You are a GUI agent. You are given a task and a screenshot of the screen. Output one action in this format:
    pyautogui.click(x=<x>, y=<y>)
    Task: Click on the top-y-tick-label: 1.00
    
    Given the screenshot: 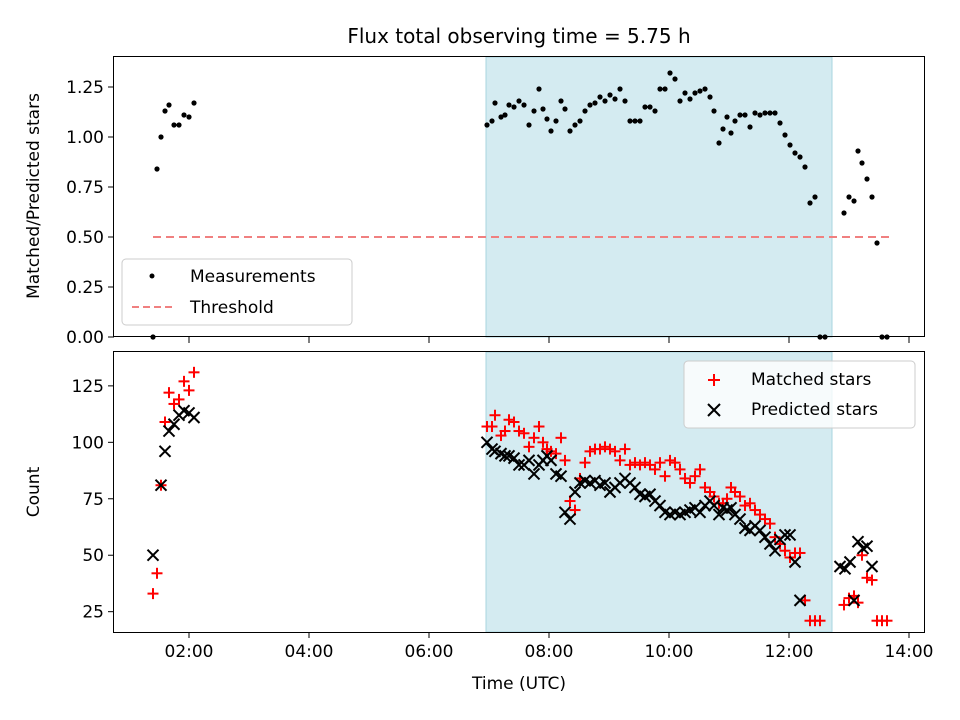 What is the action you would take?
    pyautogui.click(x=85, y=138)
    